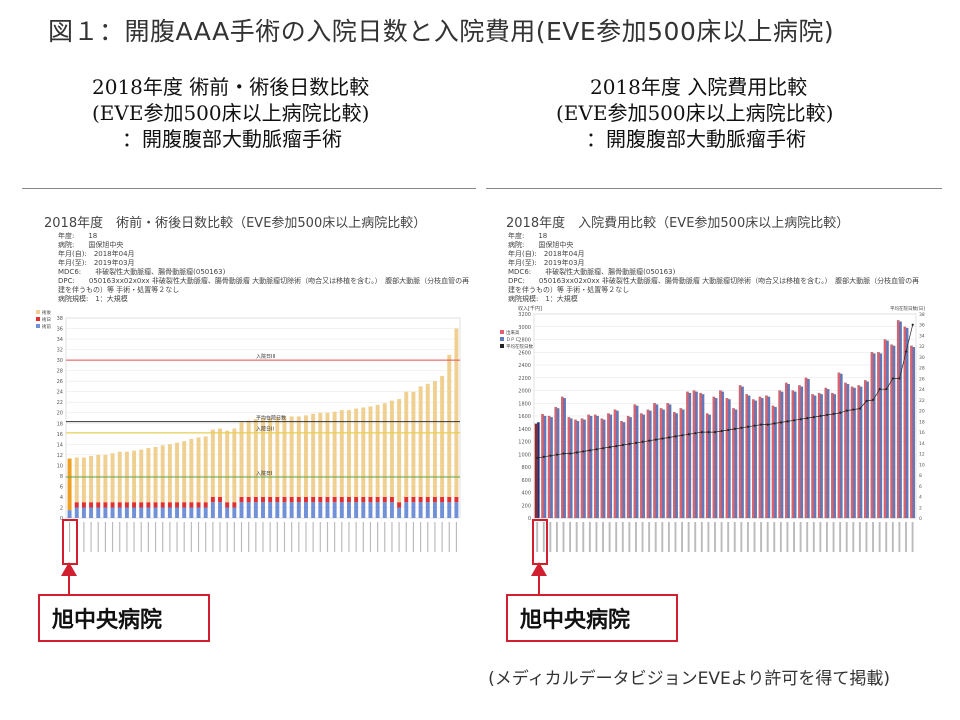 Image resolution: width=960 pixels, height=720 pixels. I want to click on right-y2-tick-label: 38, so click(922, 315).